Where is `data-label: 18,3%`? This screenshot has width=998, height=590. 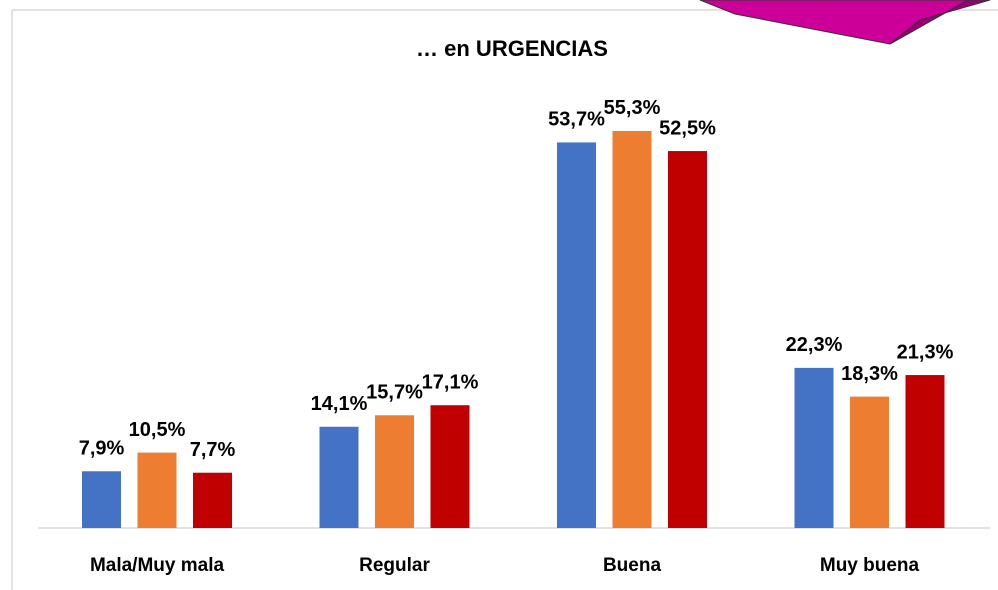 data-label: 18,3% is located at coordinates (869, 374).